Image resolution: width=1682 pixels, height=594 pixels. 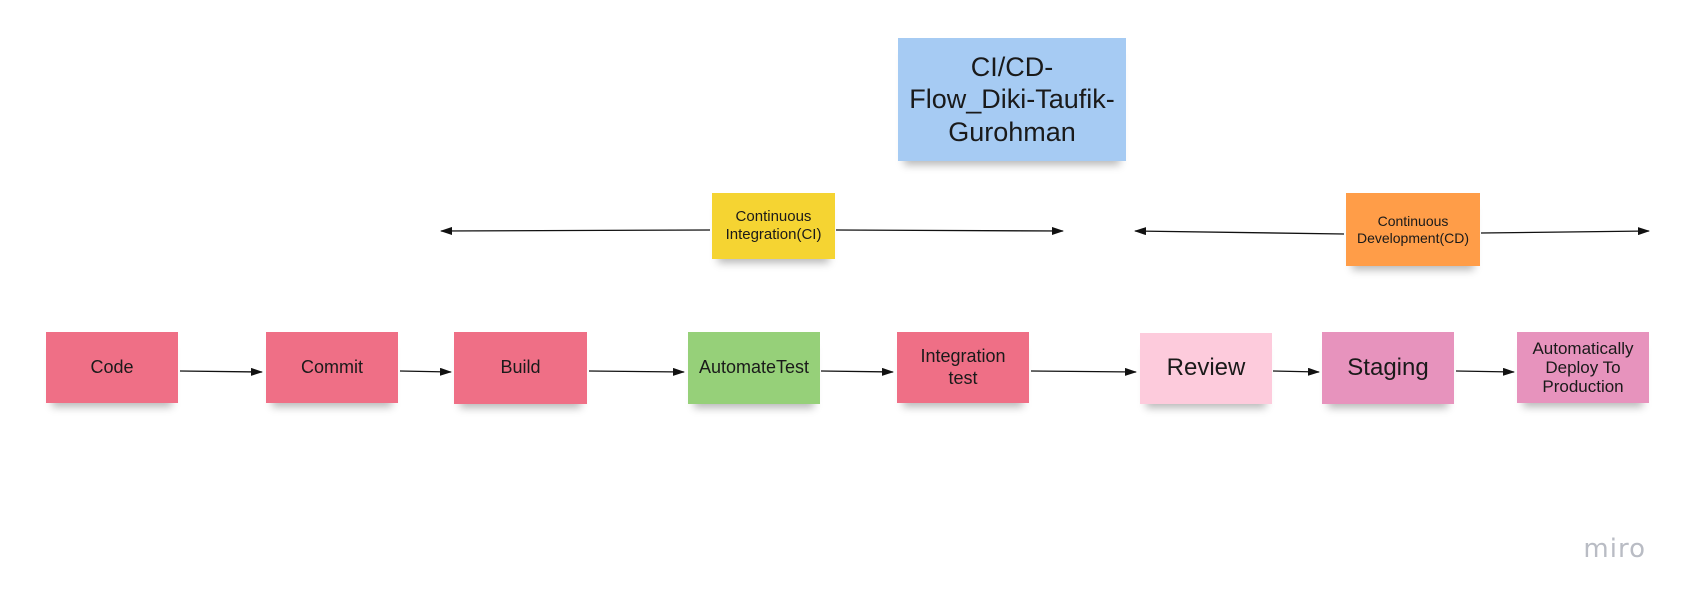 I want to click on flow-arrow-code-commit, so click(x=221, y=371).